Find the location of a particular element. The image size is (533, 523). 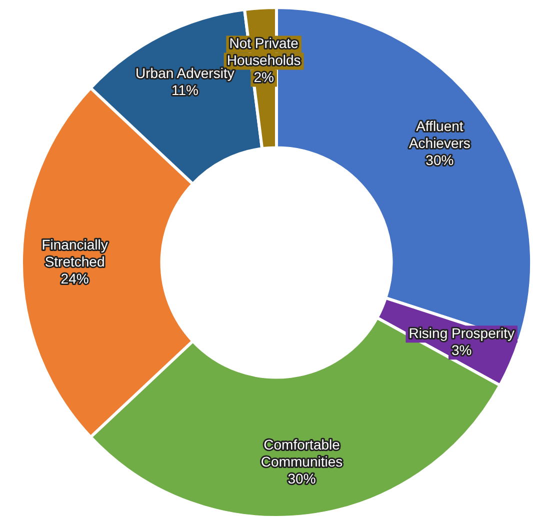

slice-label: Financially Stretched is located at coordinates (75, 253).